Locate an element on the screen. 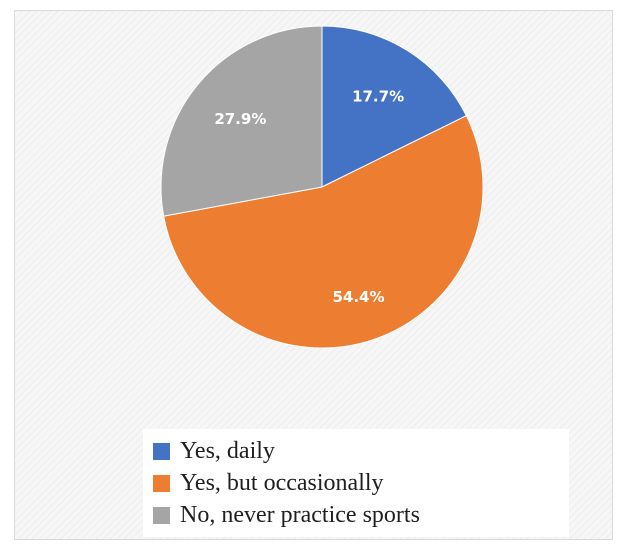 The image size is (627, 544). data-label-yes-daily: 17.7% is located at coordinates (378, 97).